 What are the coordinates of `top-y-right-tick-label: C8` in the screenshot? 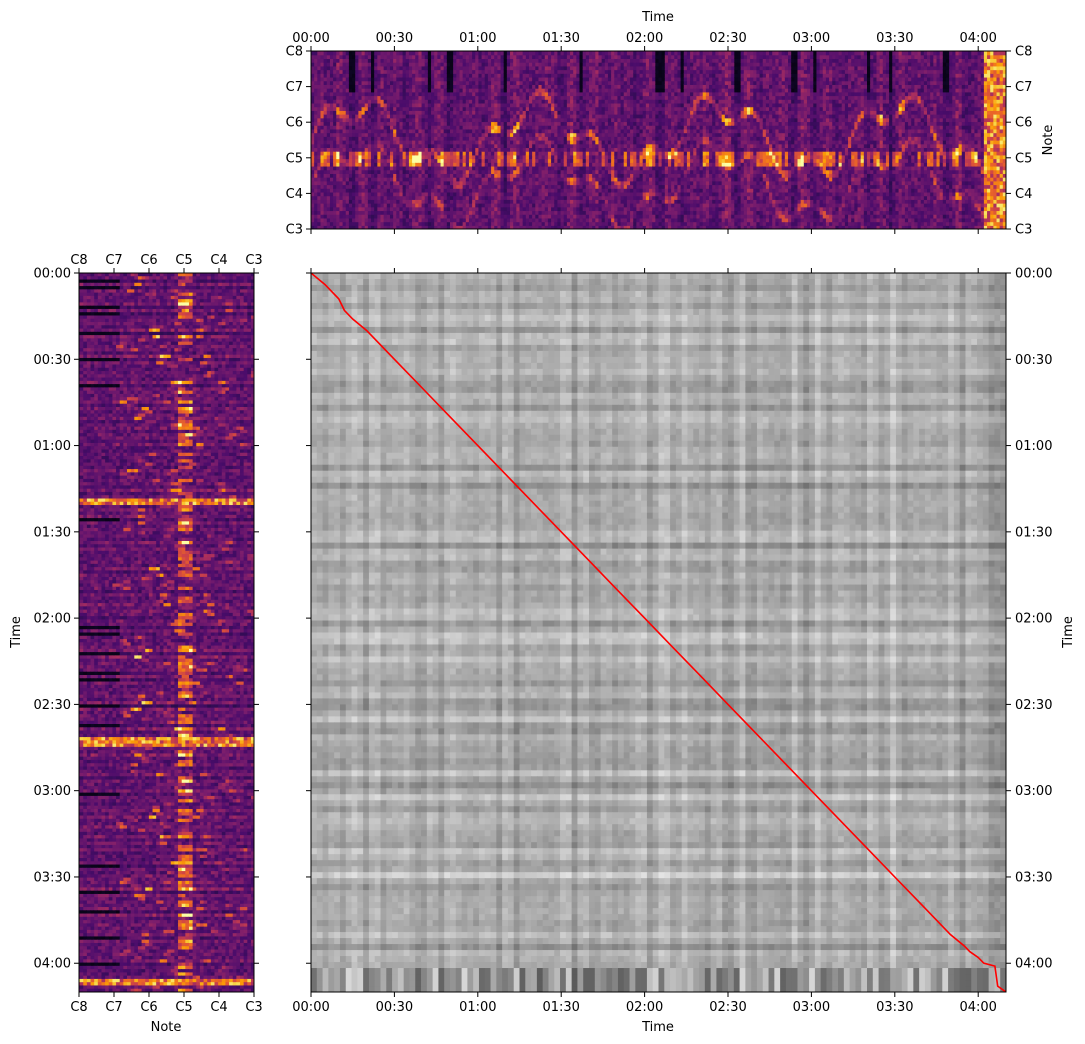 It's located at (1023, 52).